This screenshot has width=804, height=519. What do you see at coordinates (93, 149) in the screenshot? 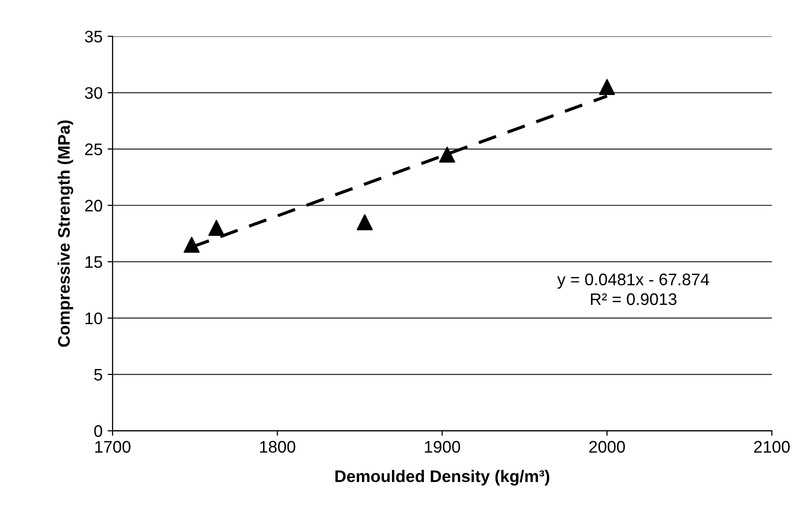
I see `y-tick-label: 25` at bounding box center [93, 149].